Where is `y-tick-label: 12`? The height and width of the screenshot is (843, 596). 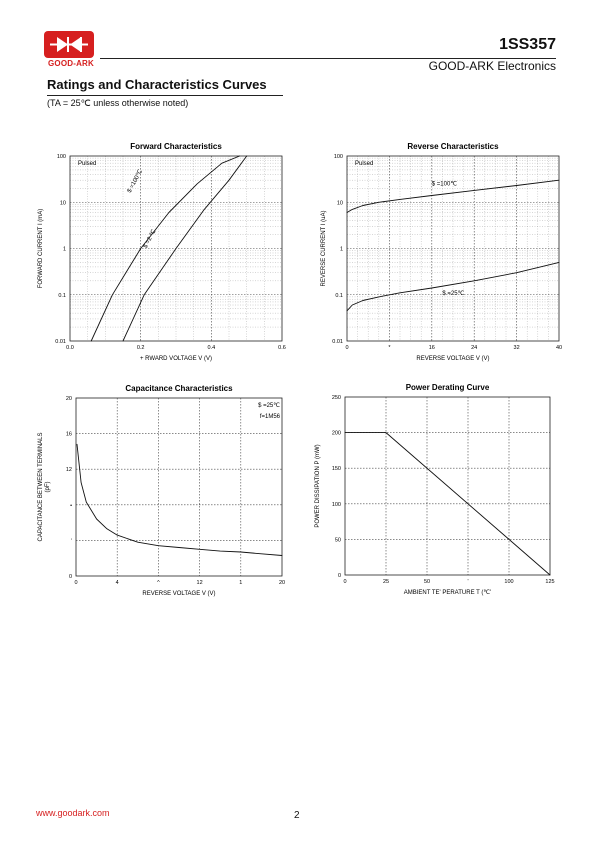 y-tick-label: 12 is located at coordinates (69, 470).